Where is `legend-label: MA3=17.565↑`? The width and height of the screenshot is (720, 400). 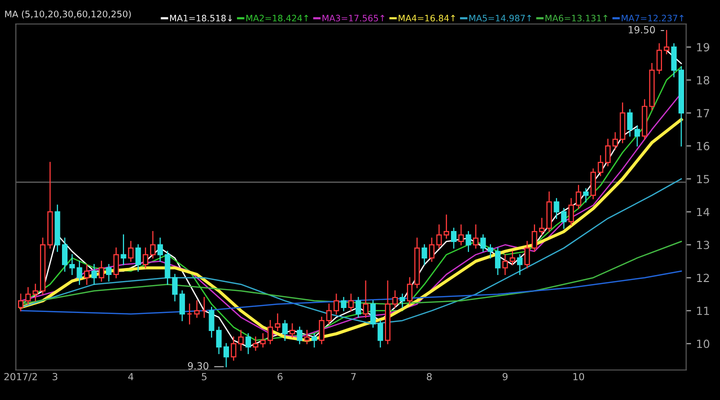
legend-label: MA3=17.565↑ is located at coordinates (353, 18).